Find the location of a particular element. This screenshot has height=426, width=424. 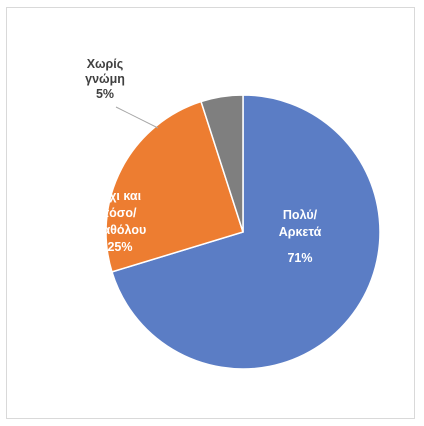

leader-lines is located at coordinates (137, 117).